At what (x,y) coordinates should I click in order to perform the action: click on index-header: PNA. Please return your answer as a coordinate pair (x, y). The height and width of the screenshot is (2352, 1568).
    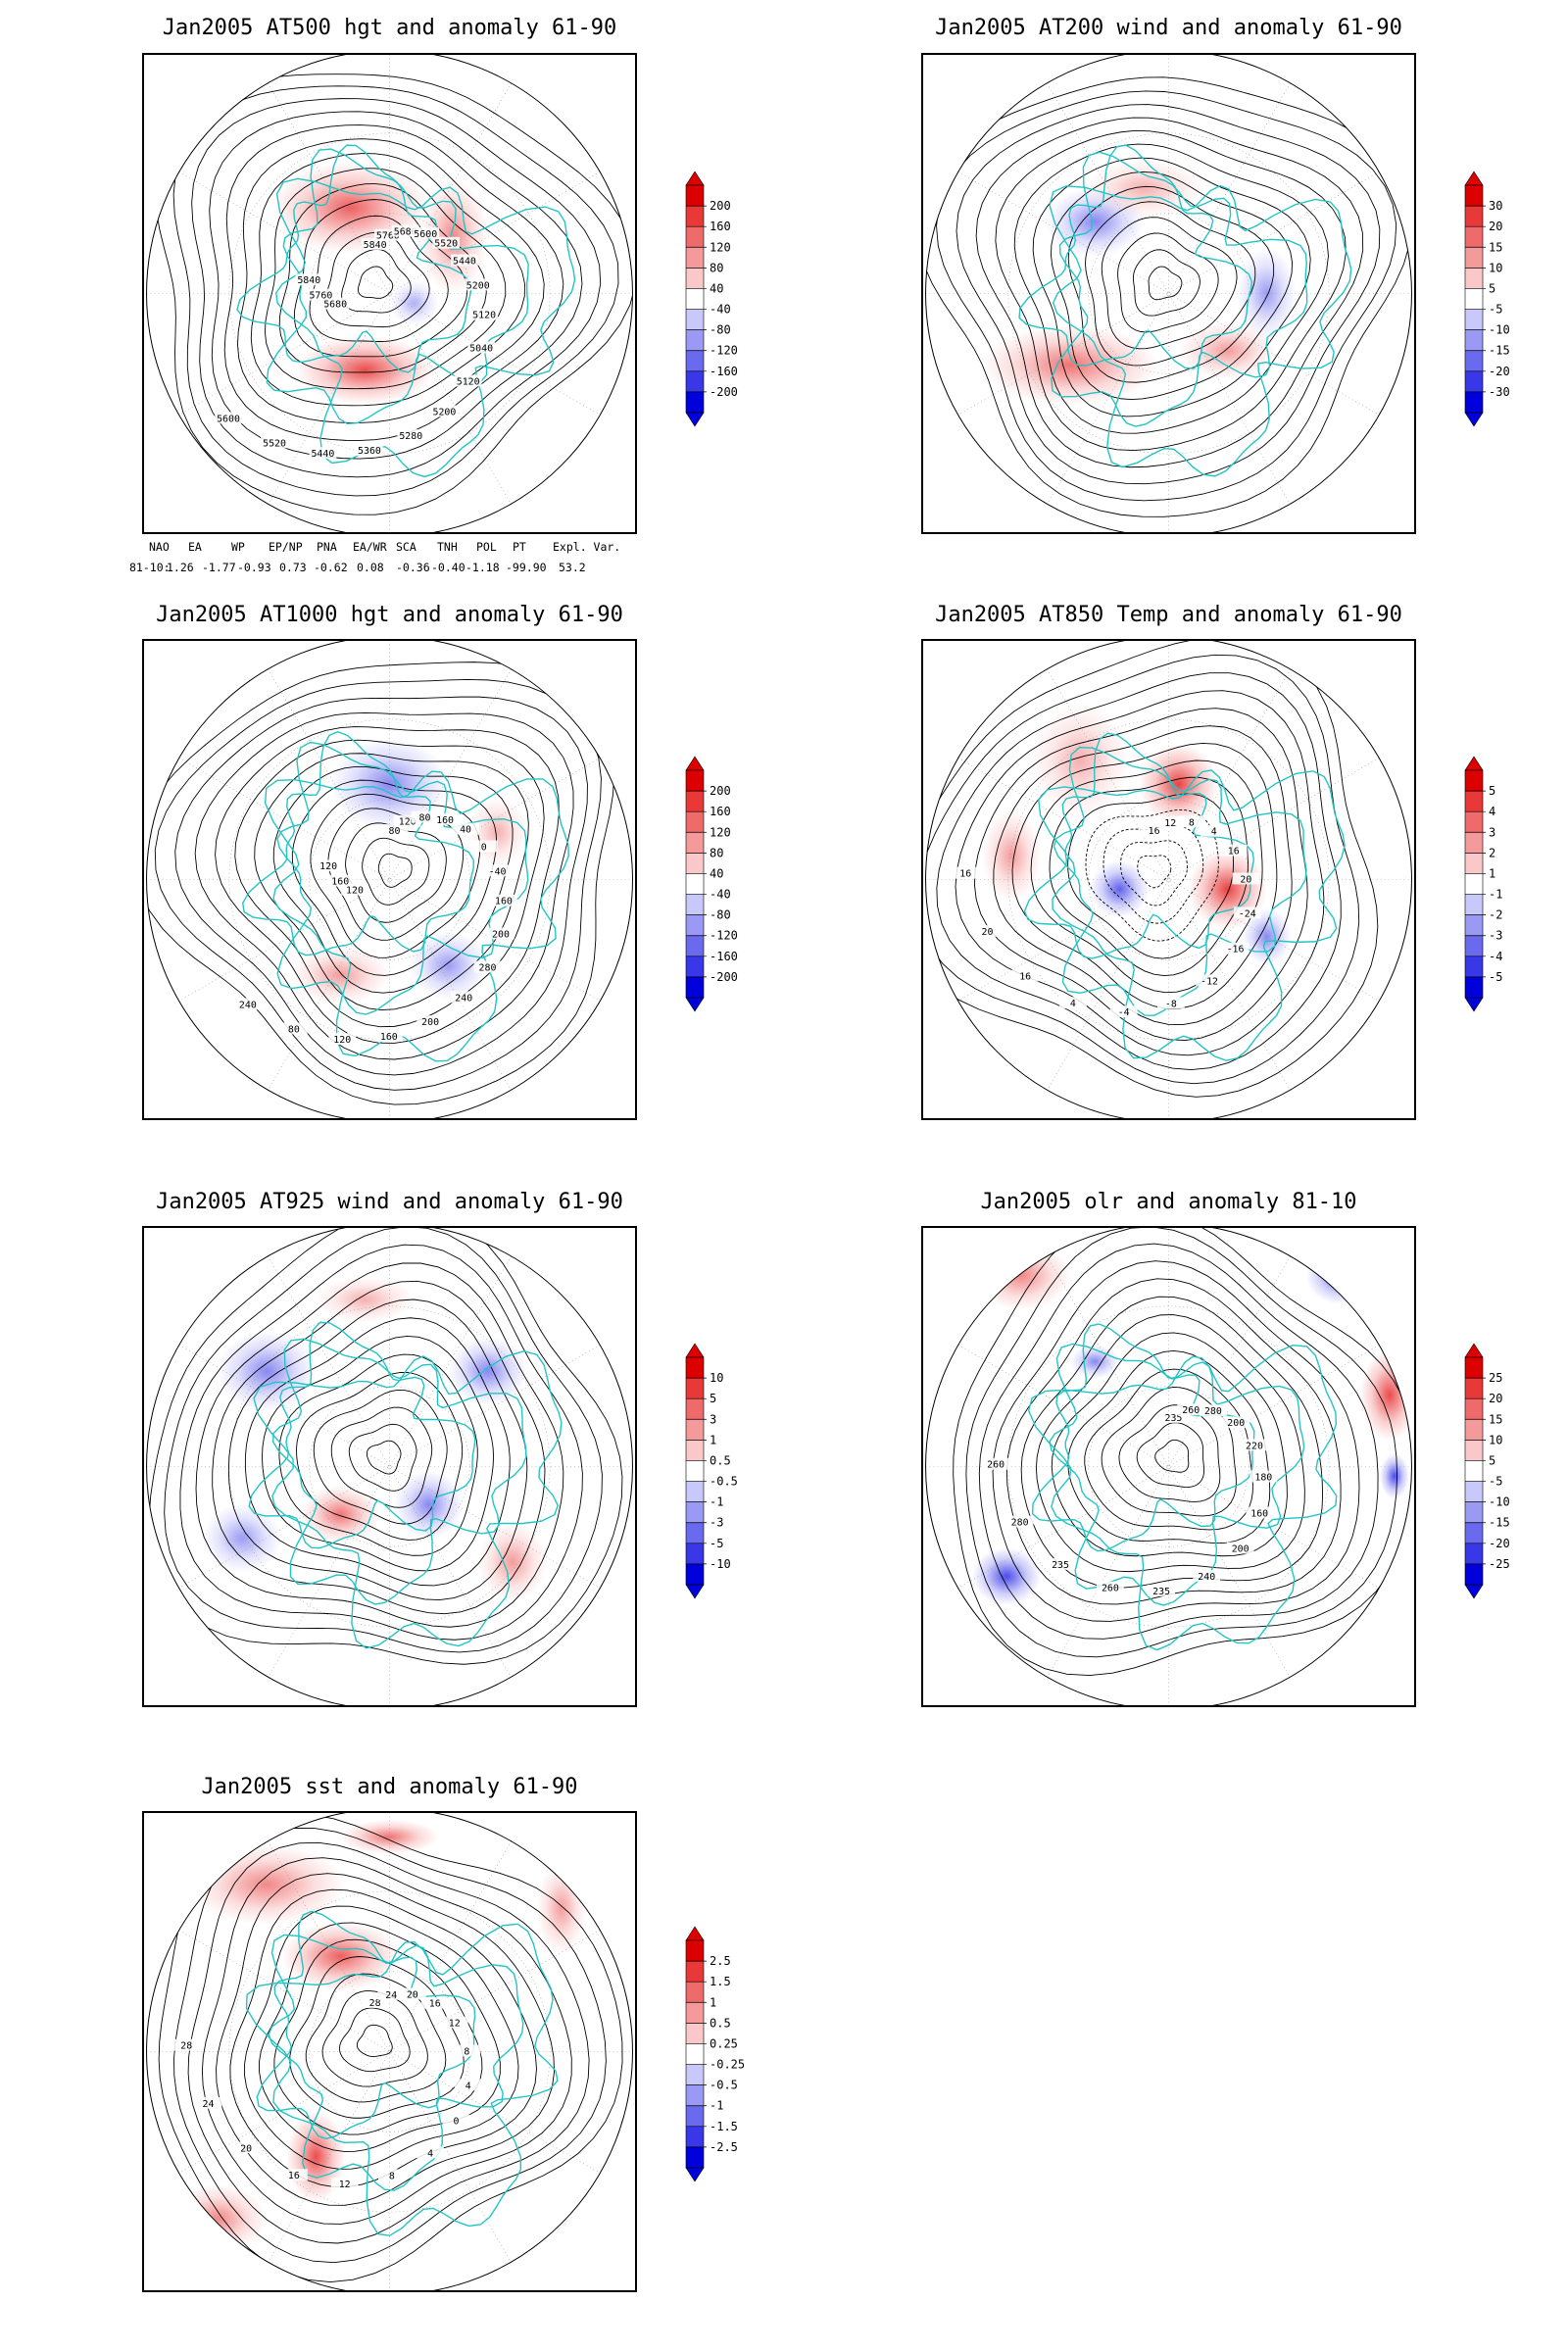
    Looking at the image, I should click on (327, 547).